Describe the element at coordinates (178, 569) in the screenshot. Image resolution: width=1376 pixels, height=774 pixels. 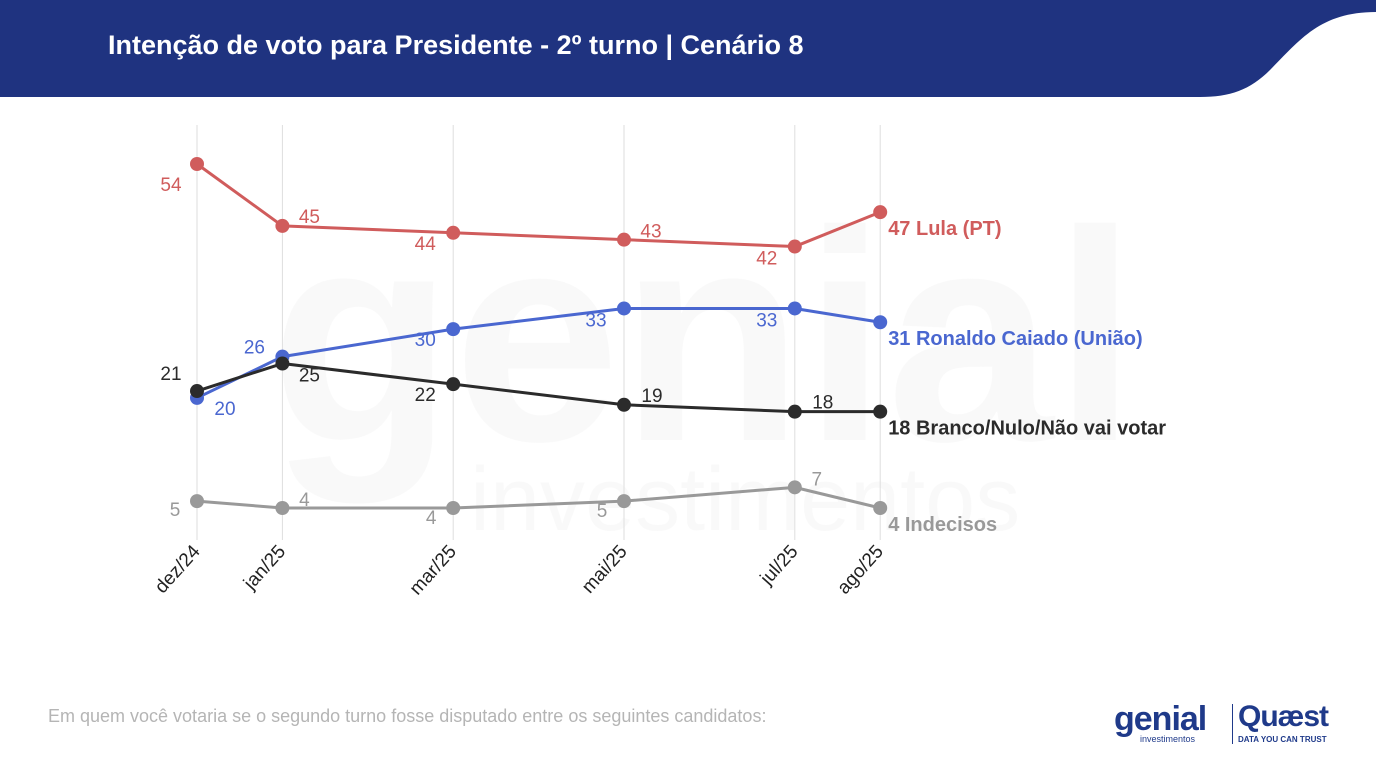
I see `x-tick-label: dez/24` at that location.